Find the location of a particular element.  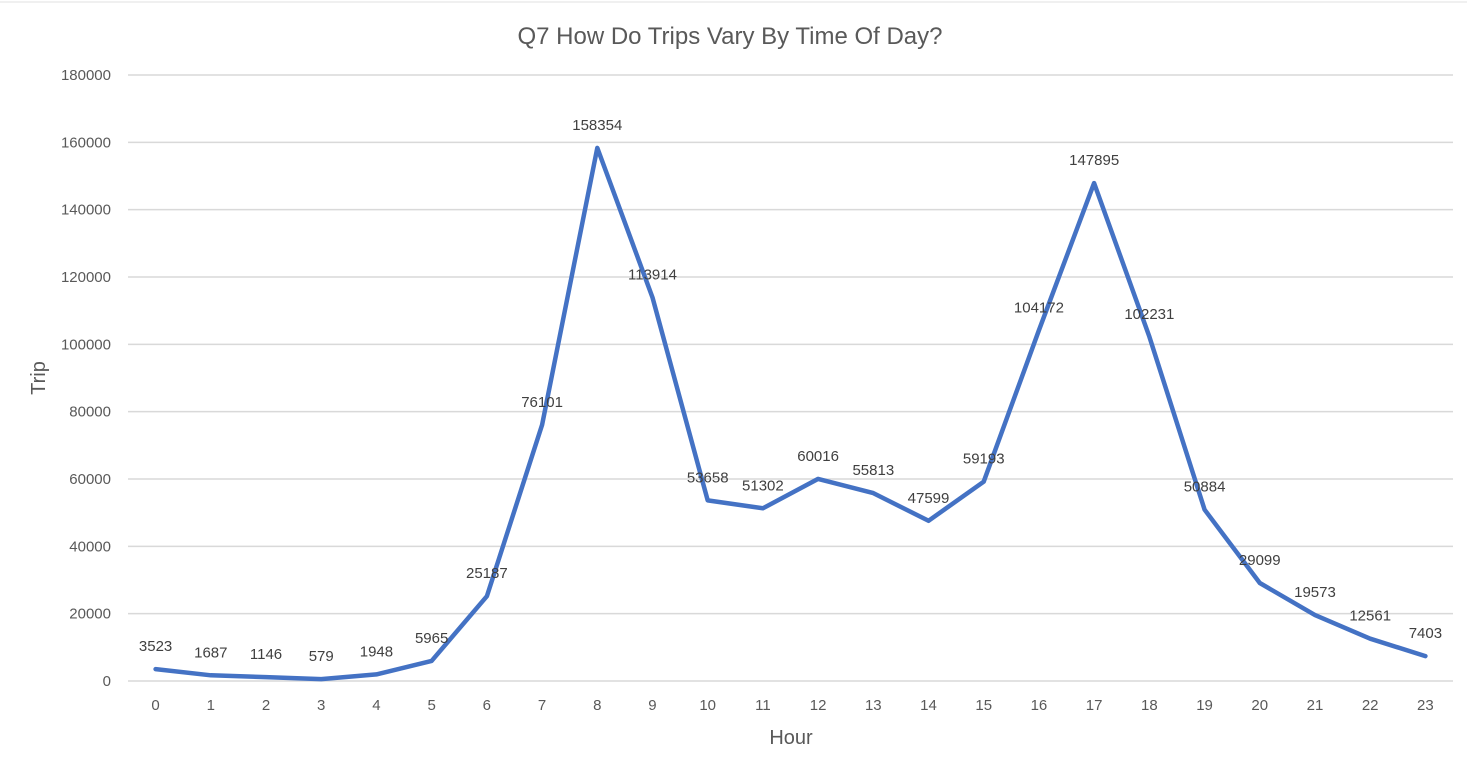

x-tick-label: 7 is located at coordinates (542, 705).